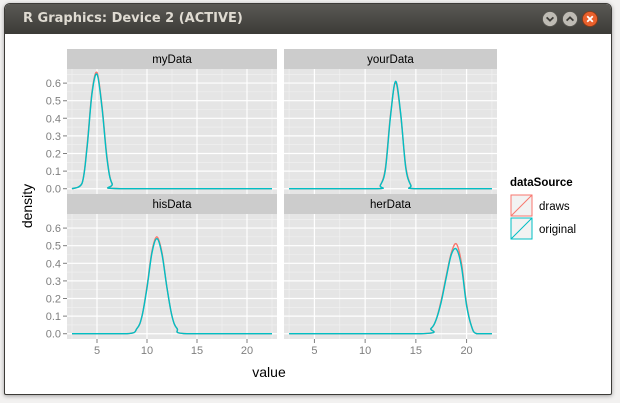 This screenshot has width=620, height=403. Describe the element at coordinates (570, 19) in the screenshot. I see `maximize-icon` at that location.